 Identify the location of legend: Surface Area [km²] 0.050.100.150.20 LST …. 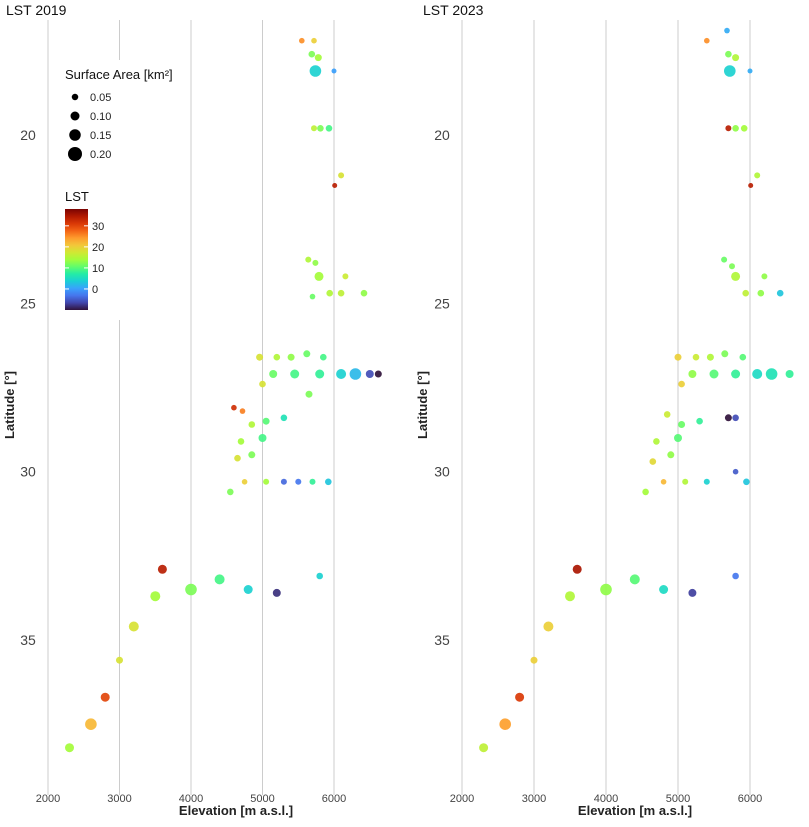
(116, 190).